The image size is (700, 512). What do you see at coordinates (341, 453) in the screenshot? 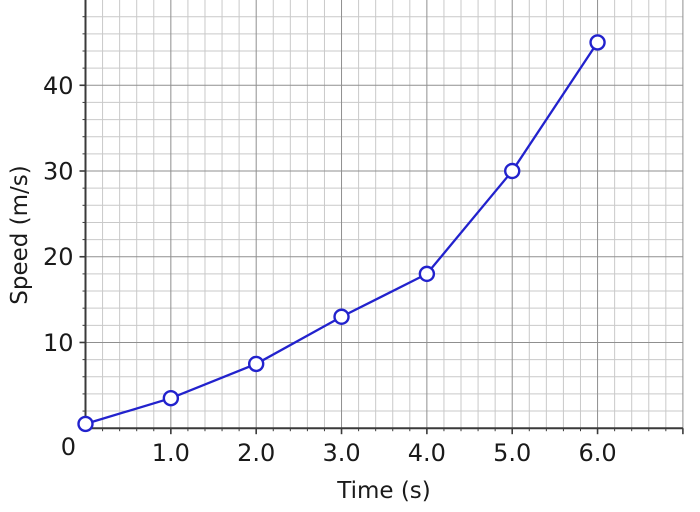
I see `x-tick-label: 3.0` at bounding box center [341, 453].